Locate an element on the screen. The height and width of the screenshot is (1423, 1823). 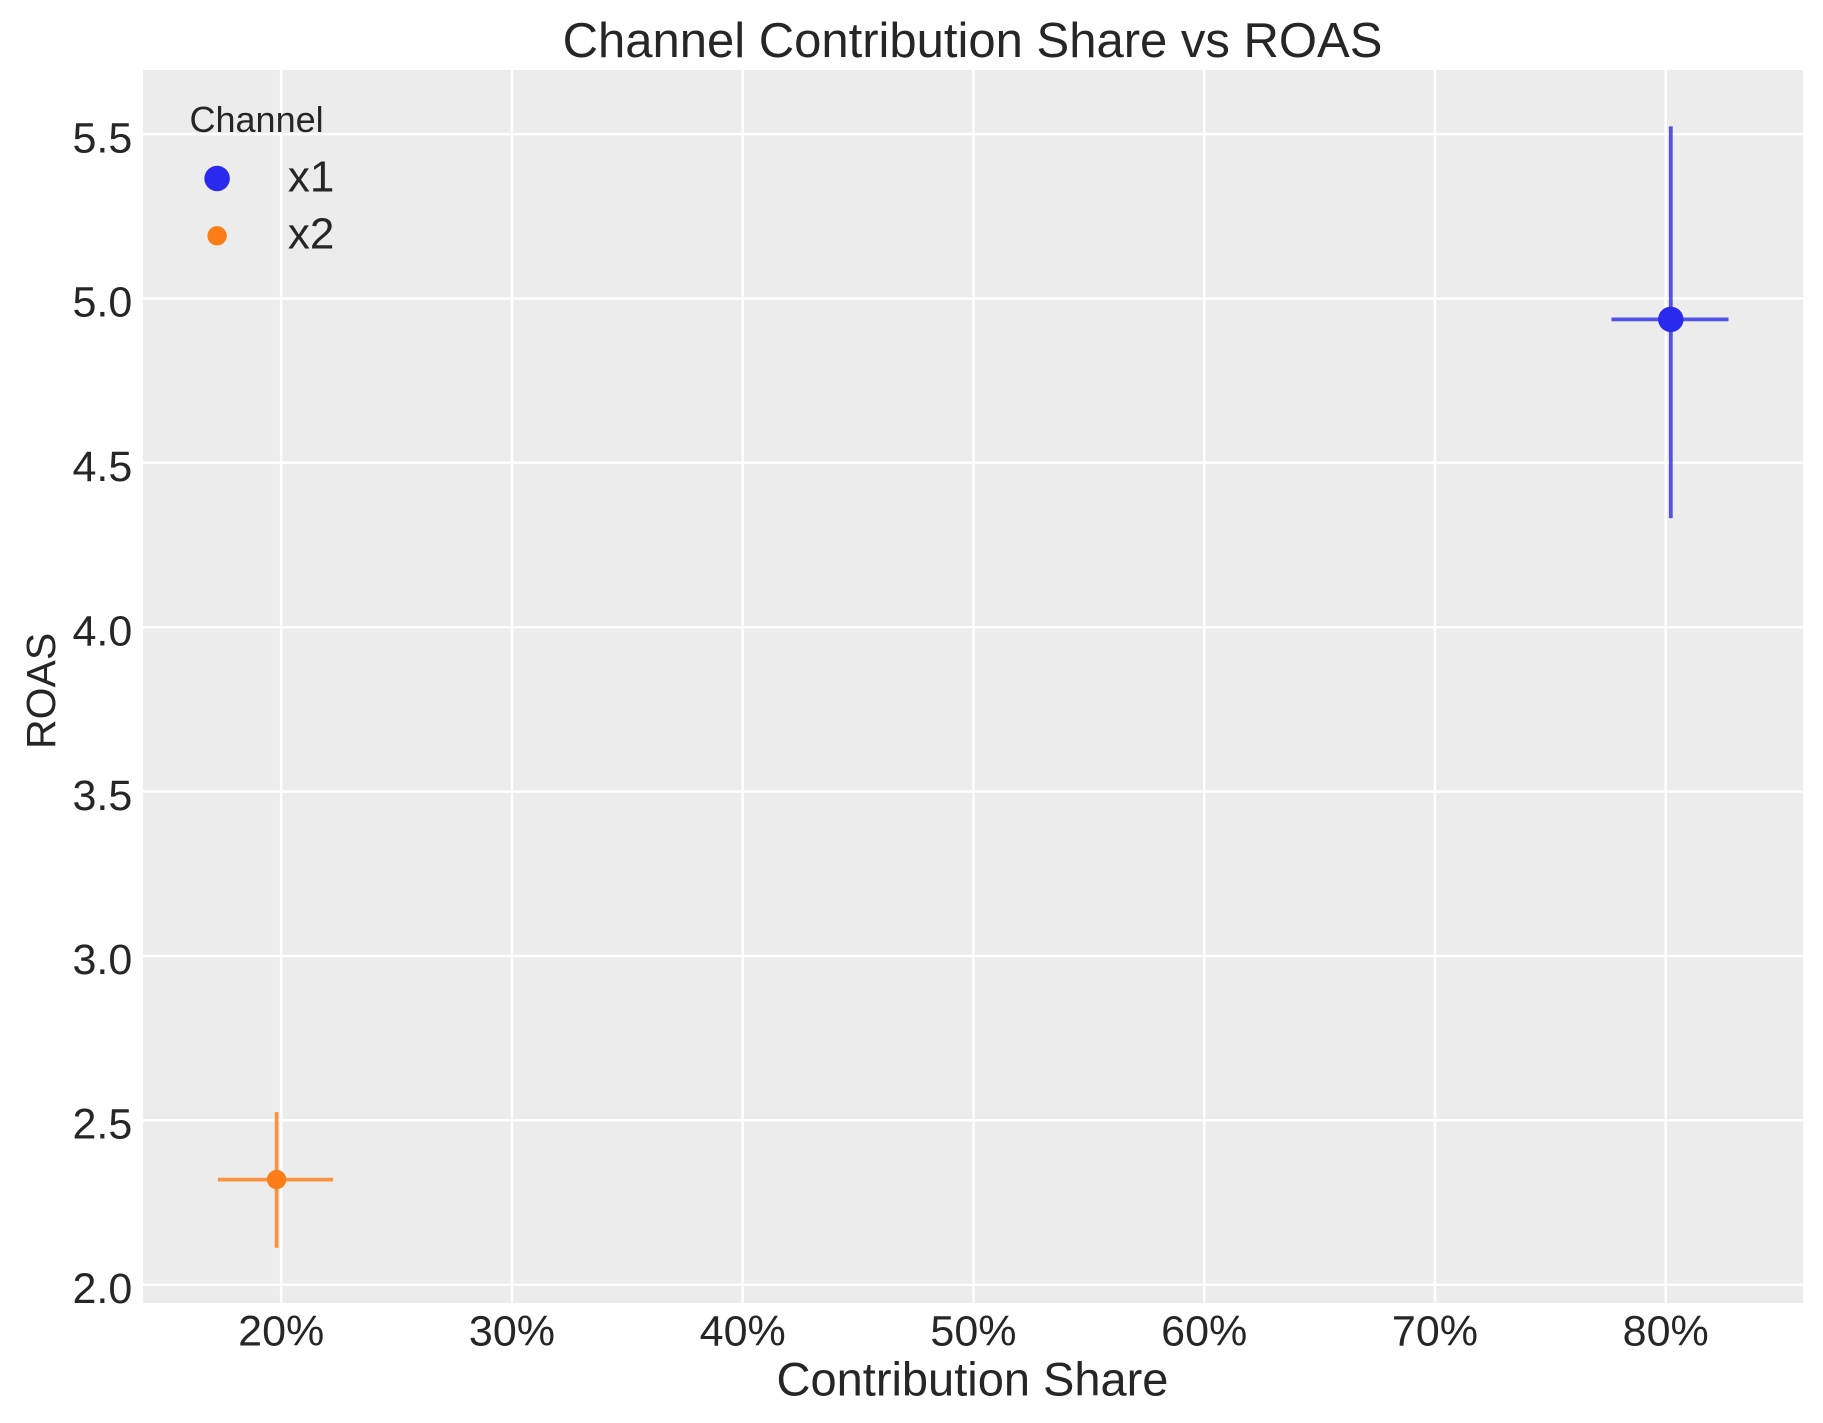
svg-text: 4.5 is located at coordinates (103, 467).